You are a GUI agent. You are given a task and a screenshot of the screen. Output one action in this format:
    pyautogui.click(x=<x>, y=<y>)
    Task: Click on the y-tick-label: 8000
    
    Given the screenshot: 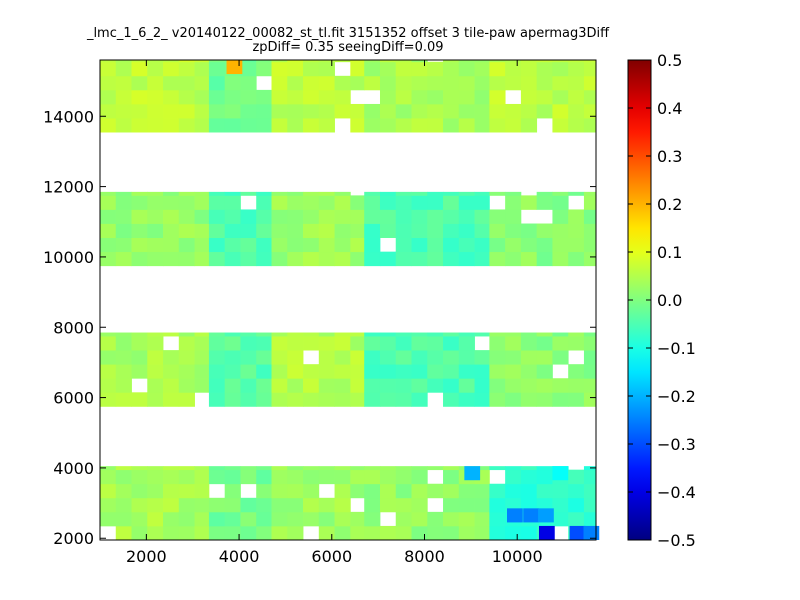 What is the action you would take?
    pyautogui.click(x=73, y=327)
    